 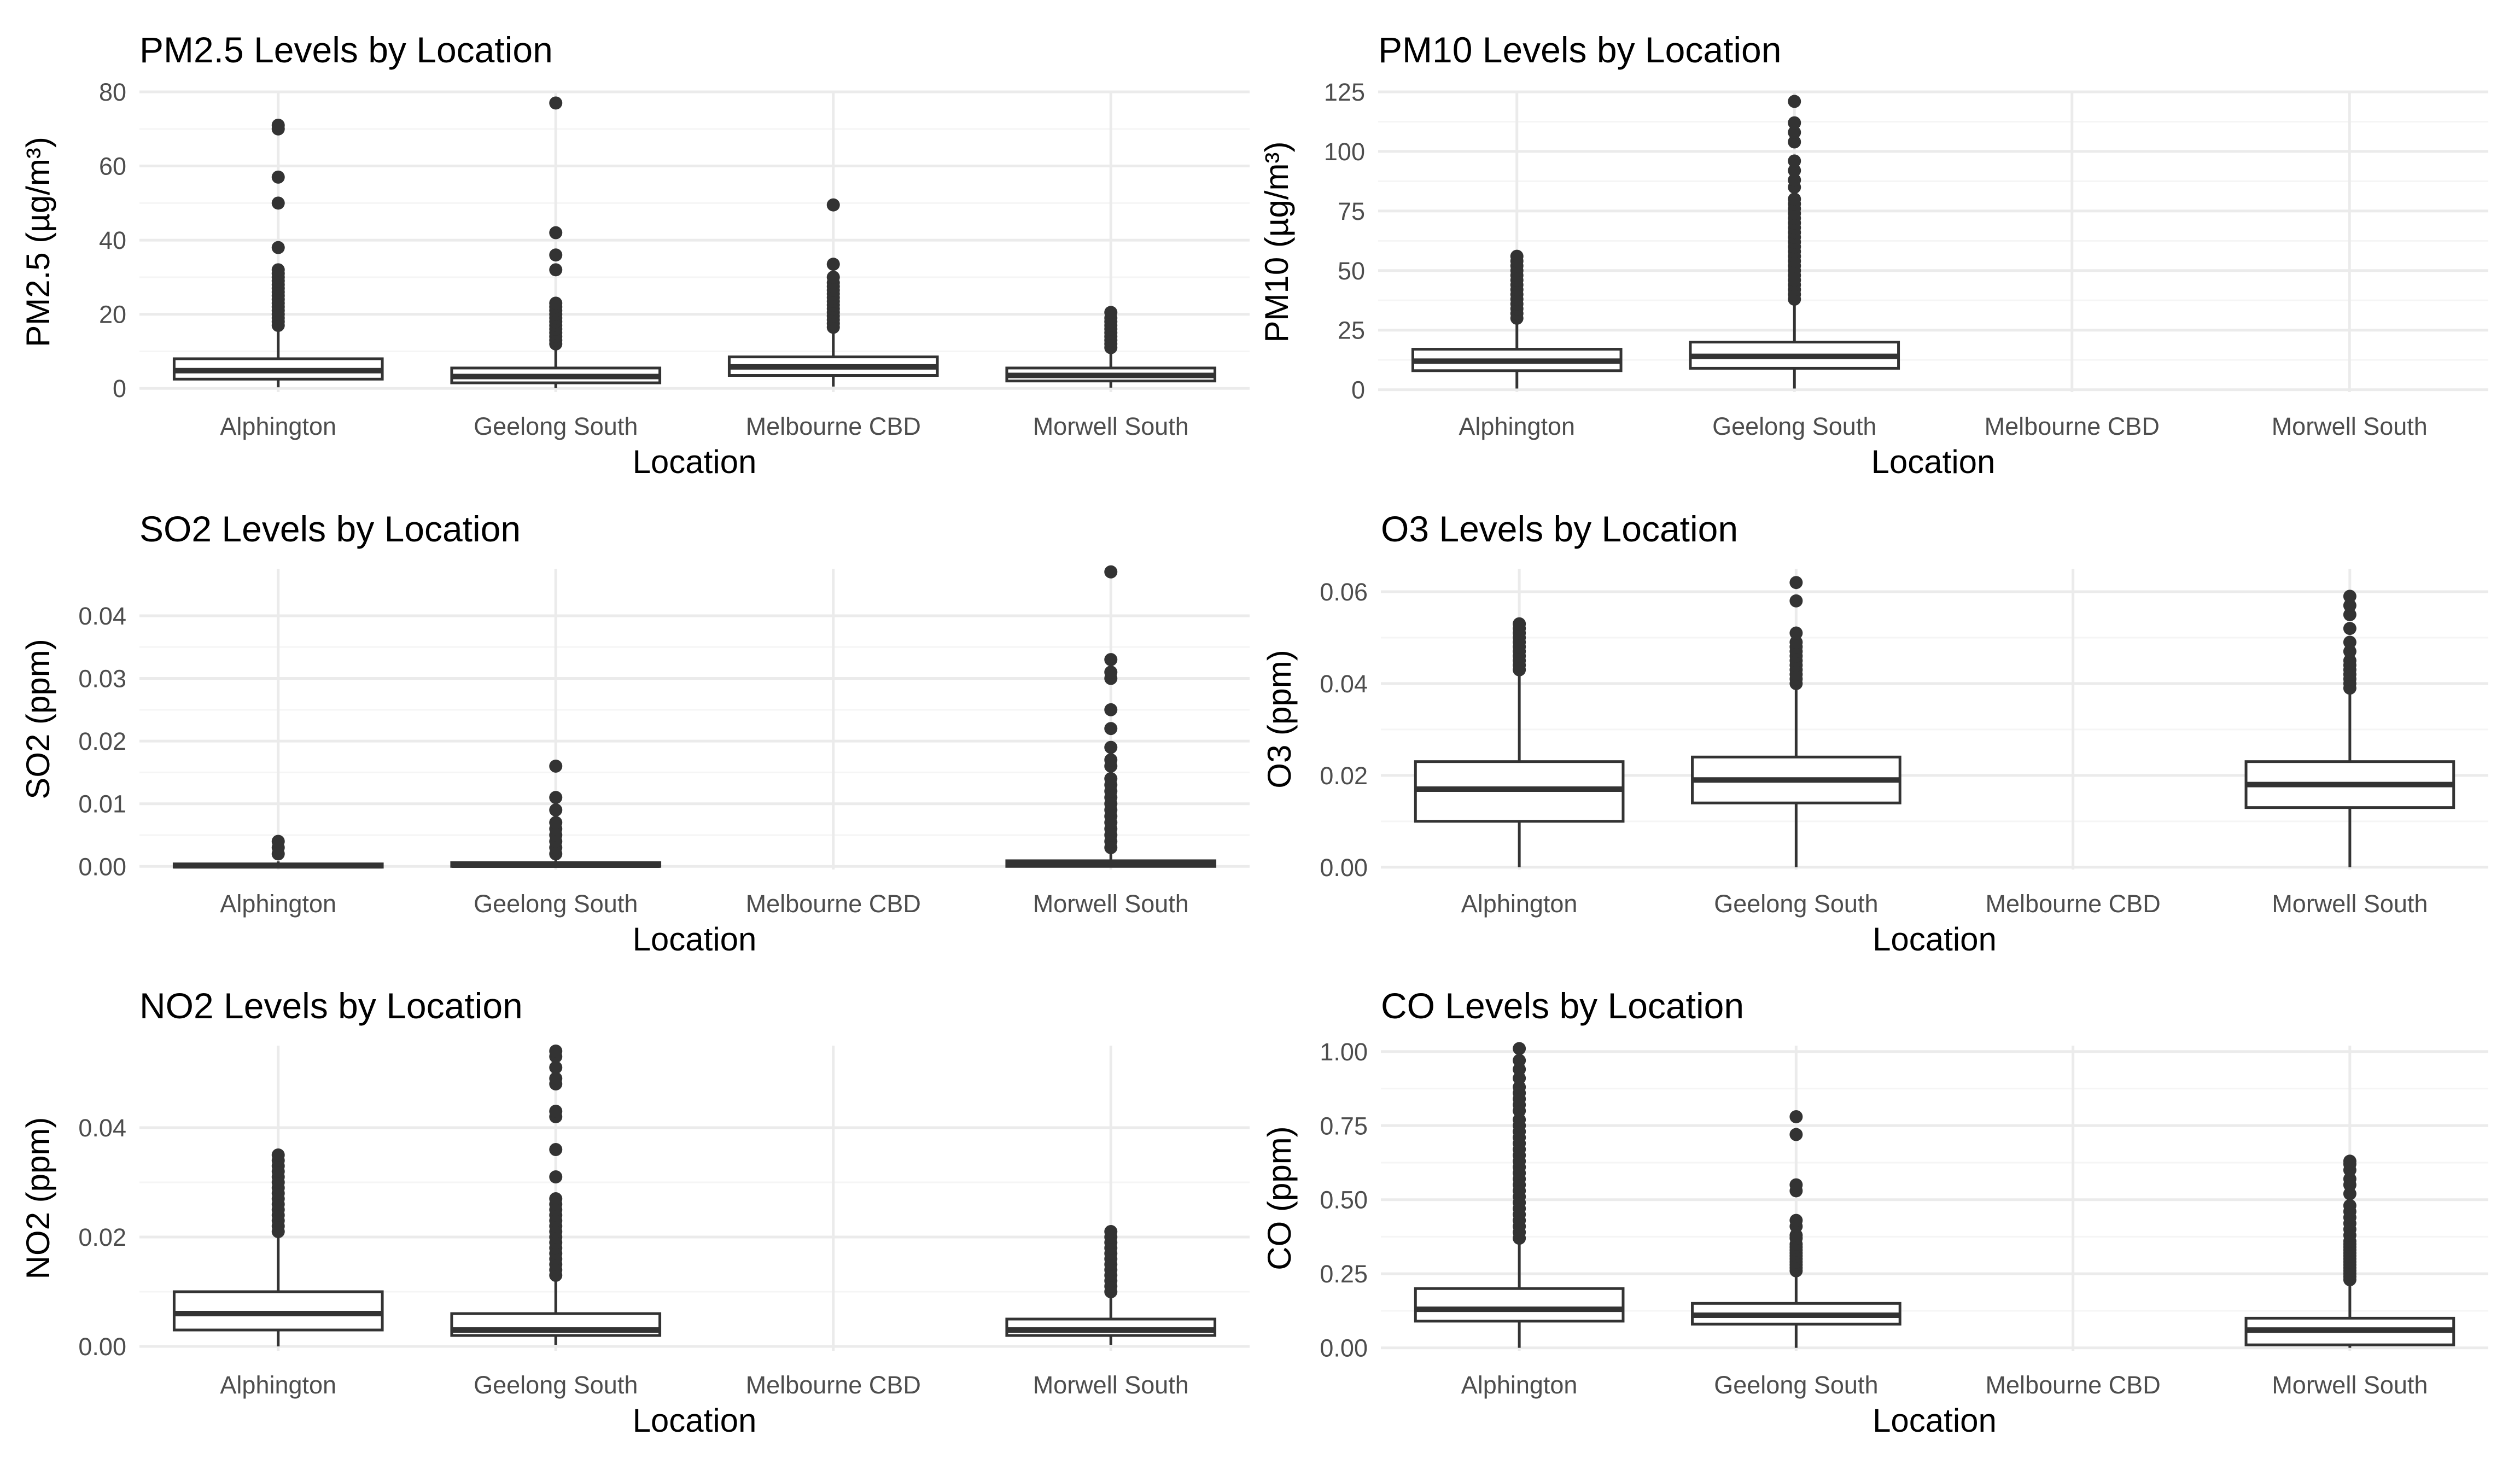 I want to click on y-tick-label: 50, so click(x=1351, y=271).